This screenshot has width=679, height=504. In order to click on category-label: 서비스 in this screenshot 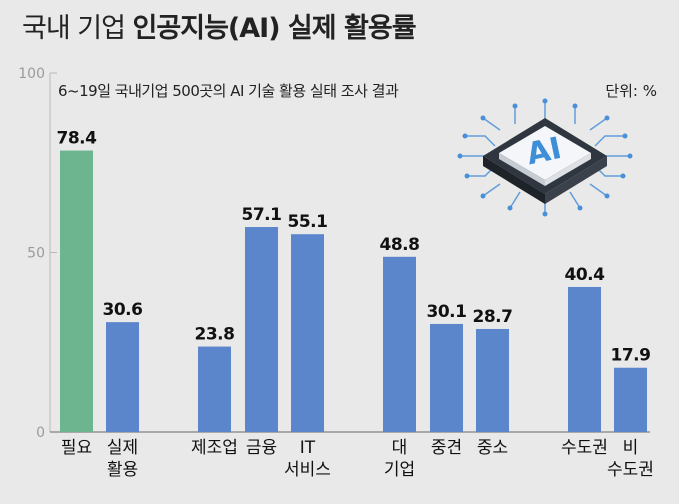, I will do `click(307, 470)`.